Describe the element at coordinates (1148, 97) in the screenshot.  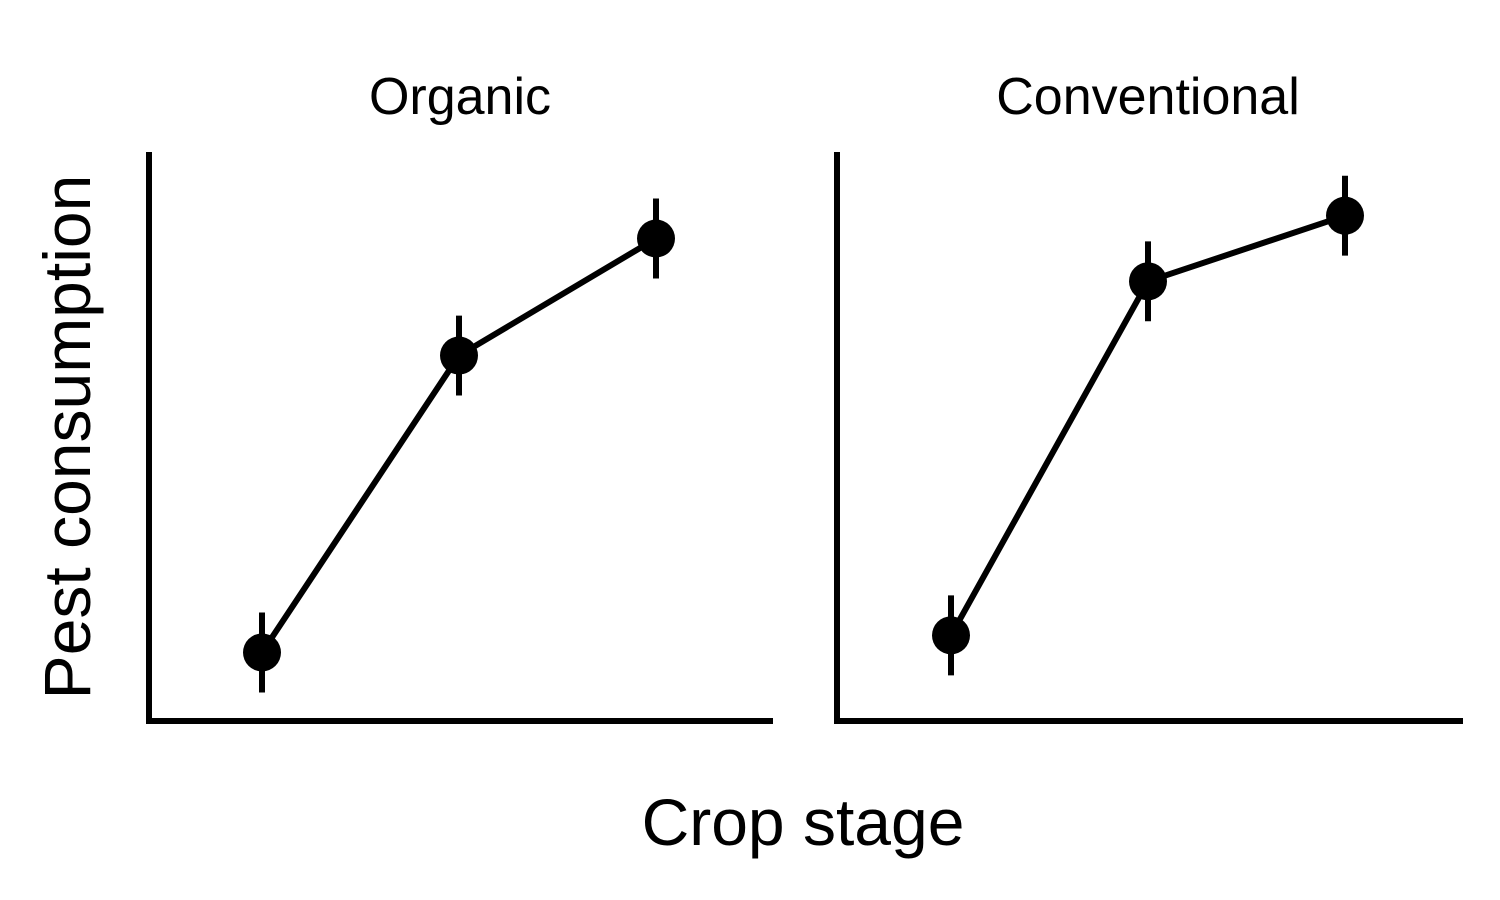
I see `panel-title-conventional: Conventional` at that location.